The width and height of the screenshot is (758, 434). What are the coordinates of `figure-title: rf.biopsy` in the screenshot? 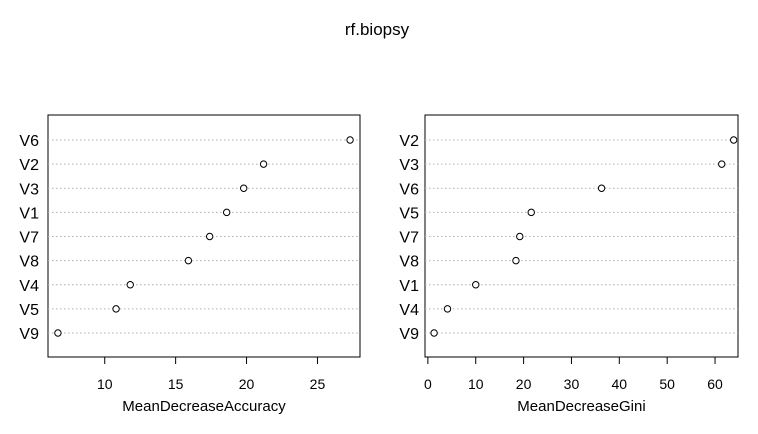 It's located at (377, 29).